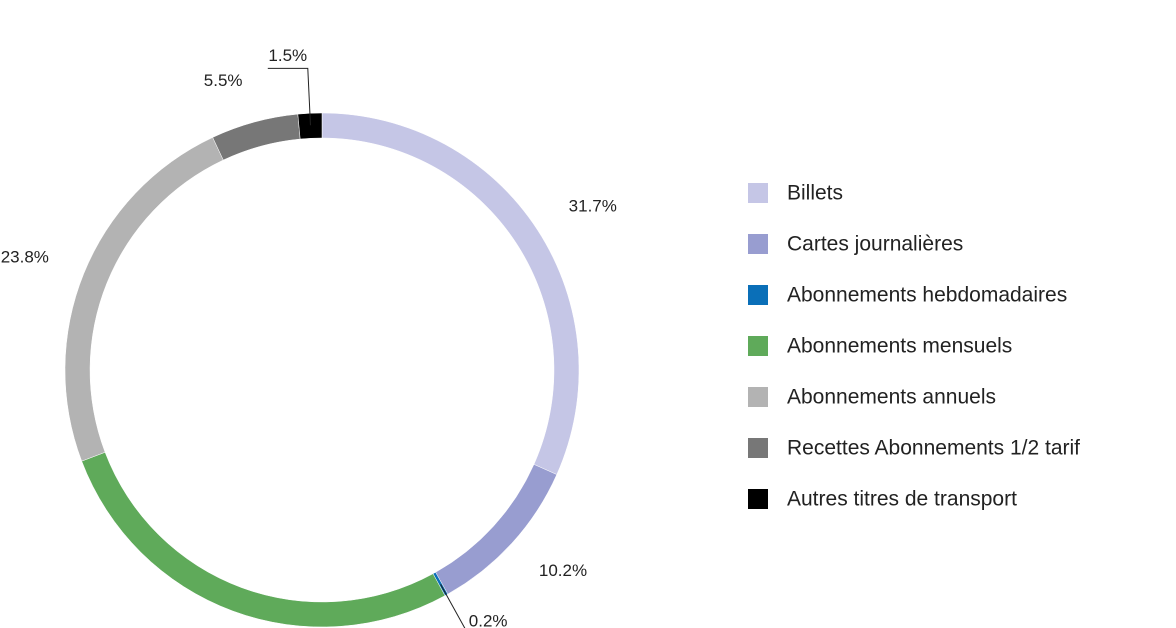 Image resolution: width=1176 pixels, height=628 pixels. I want to click on legend-label: Billets, so click(815, 193).